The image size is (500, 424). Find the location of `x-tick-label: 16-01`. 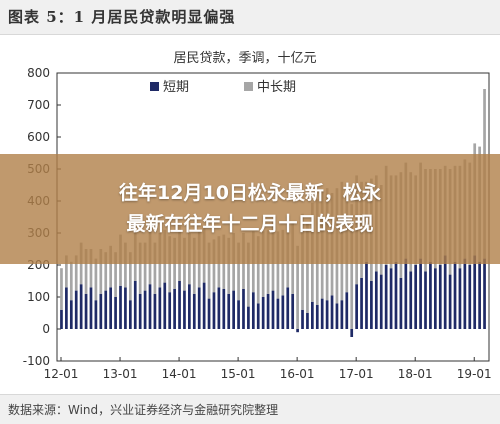

x-tick-label: 16-01 is located at coordinates (297, 374).